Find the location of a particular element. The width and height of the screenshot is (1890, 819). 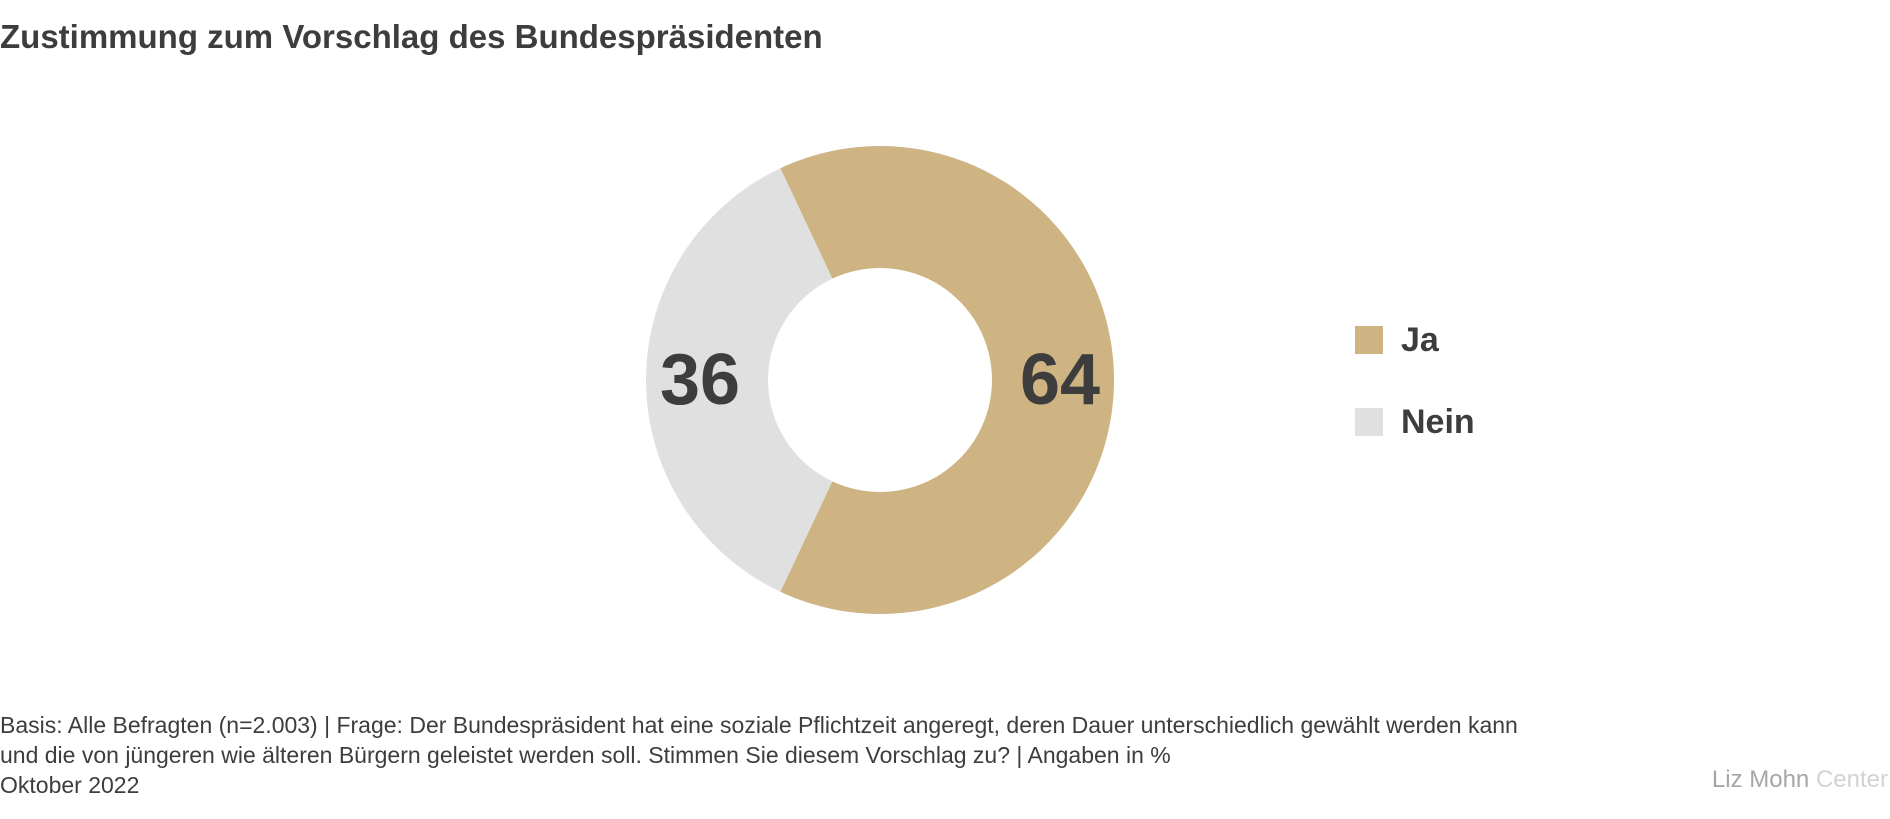

legend-label-nein: Nein is located at coordinates (1438, 421).